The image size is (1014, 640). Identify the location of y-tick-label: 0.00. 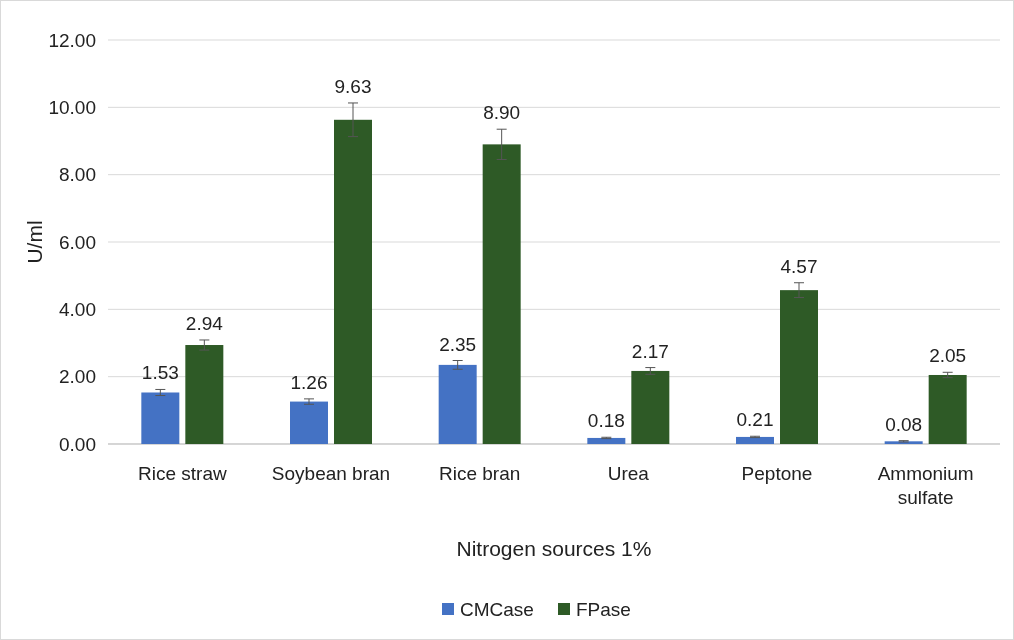
(77, 444).